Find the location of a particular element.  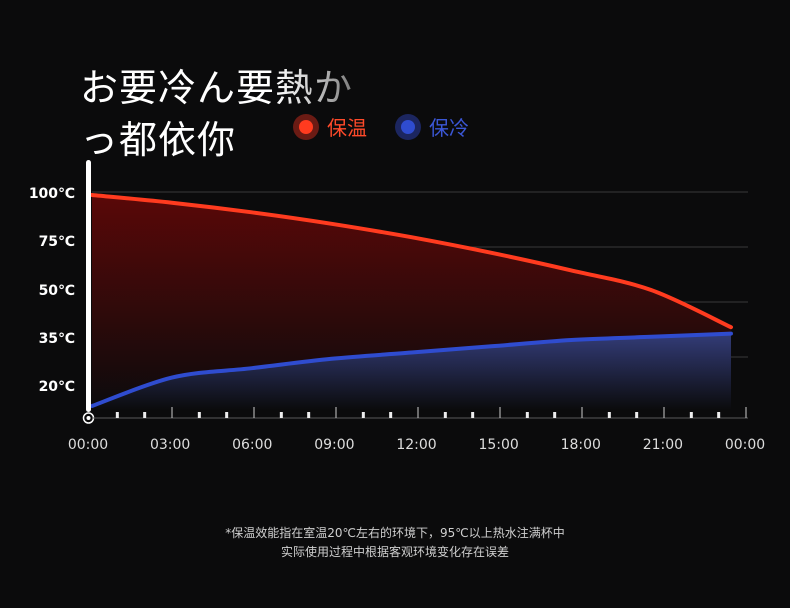

chart-legend: 保温 保冷 is located at coordinates (381, 126).